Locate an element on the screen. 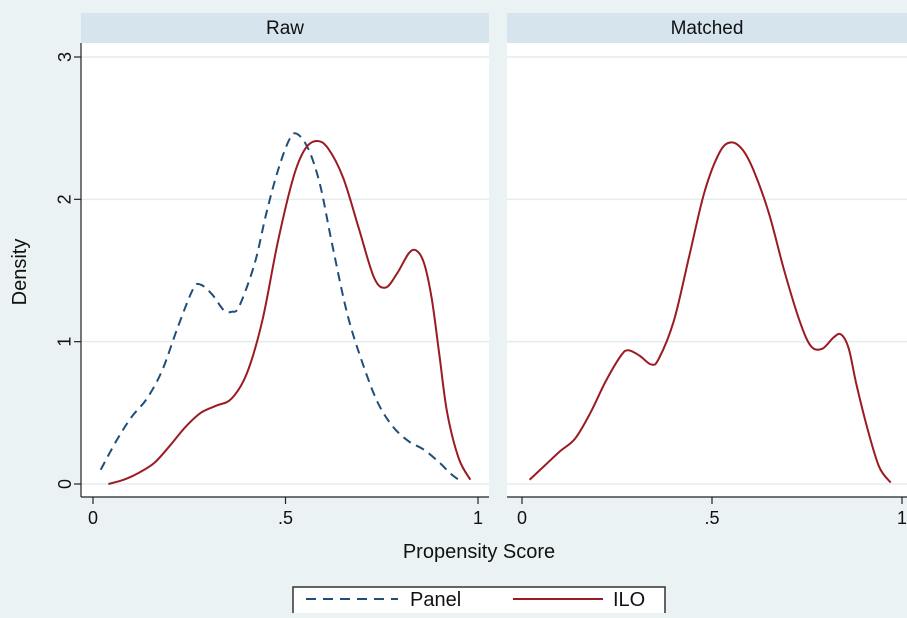 The image size is (907, 618). y-tick-label: 2 is located at coordinates (65, 199).